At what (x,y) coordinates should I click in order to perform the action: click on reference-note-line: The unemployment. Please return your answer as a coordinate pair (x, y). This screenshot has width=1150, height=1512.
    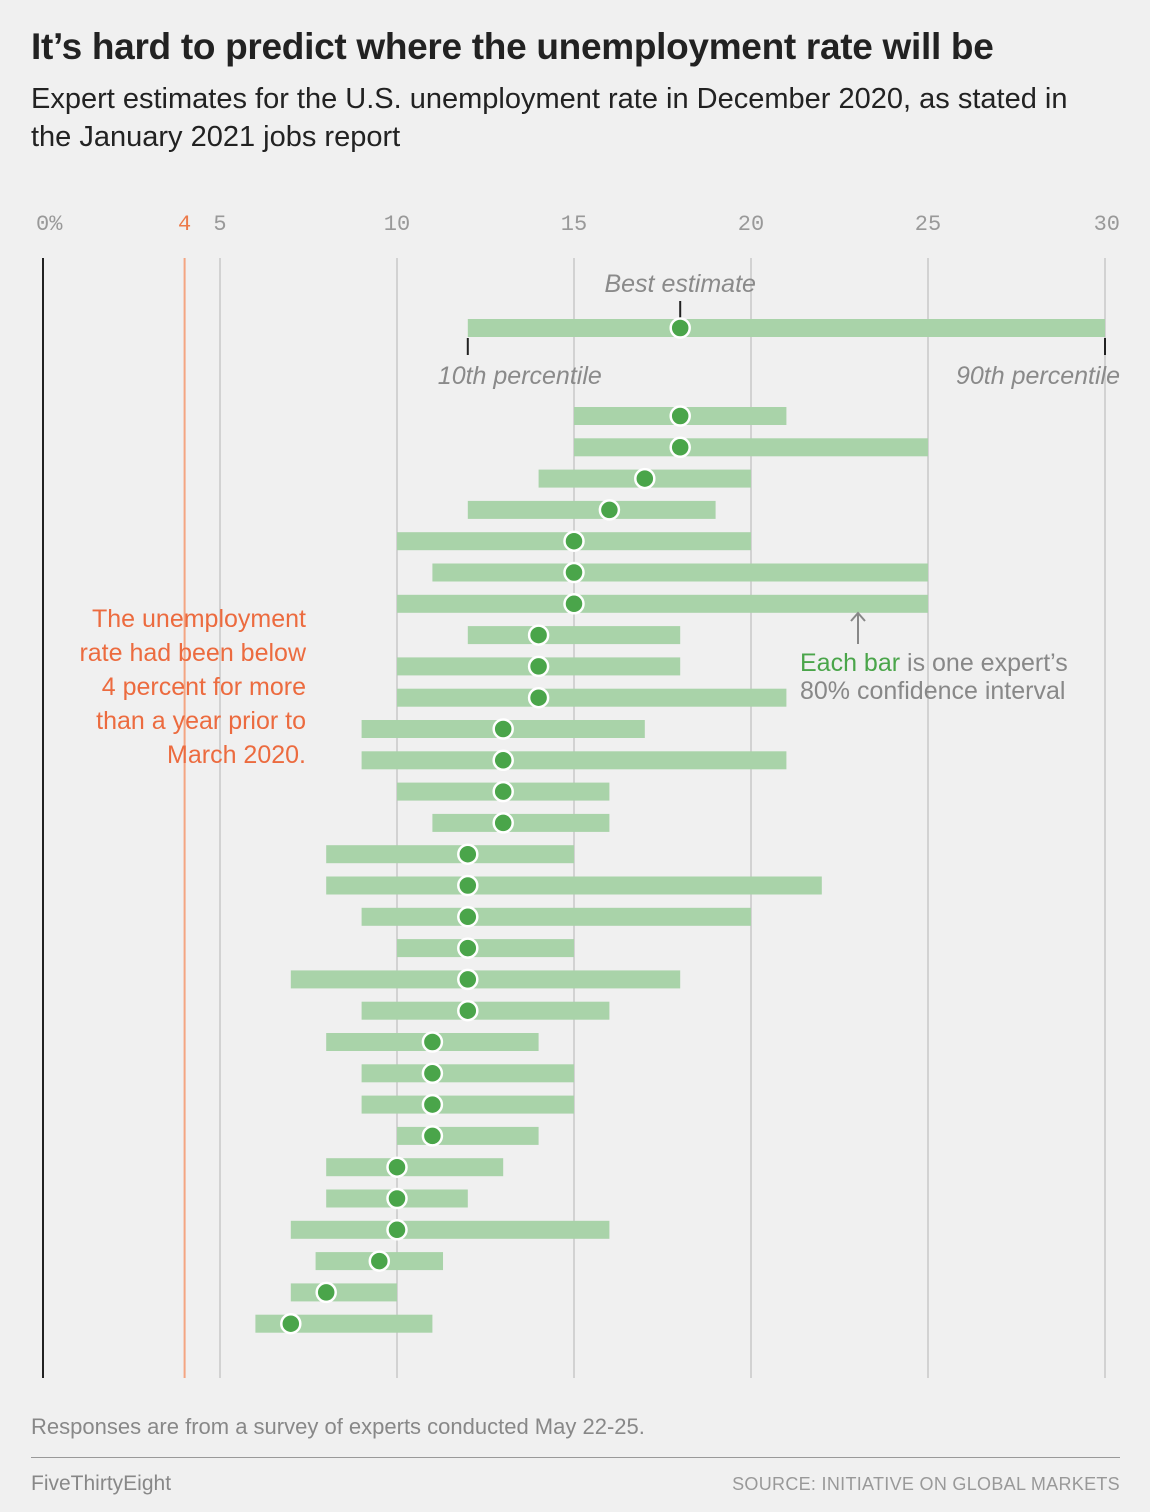
    Looking at the image, I should click on (198, 619).